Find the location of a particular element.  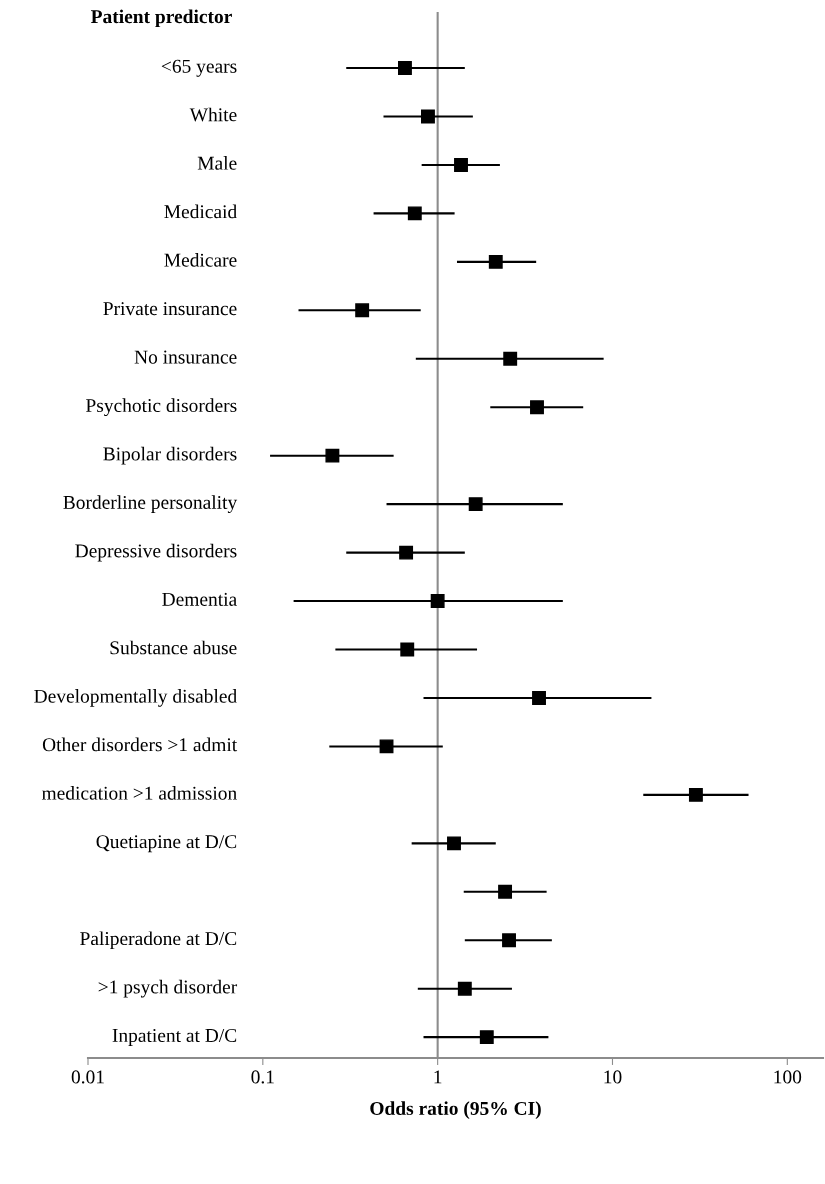

y-tick-label: Dementia is located at coordinates (199, 599).